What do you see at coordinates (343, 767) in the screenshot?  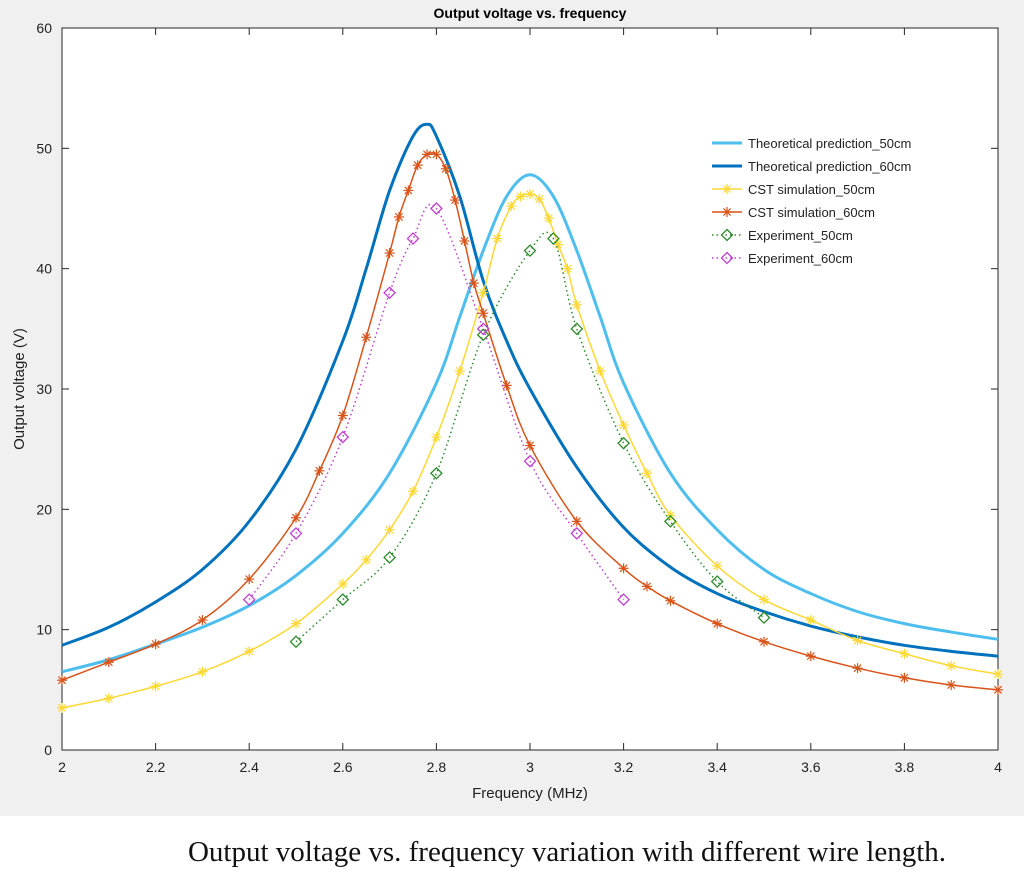 I see `x-tick-label: 2.6` at bounding box center [343, 767].